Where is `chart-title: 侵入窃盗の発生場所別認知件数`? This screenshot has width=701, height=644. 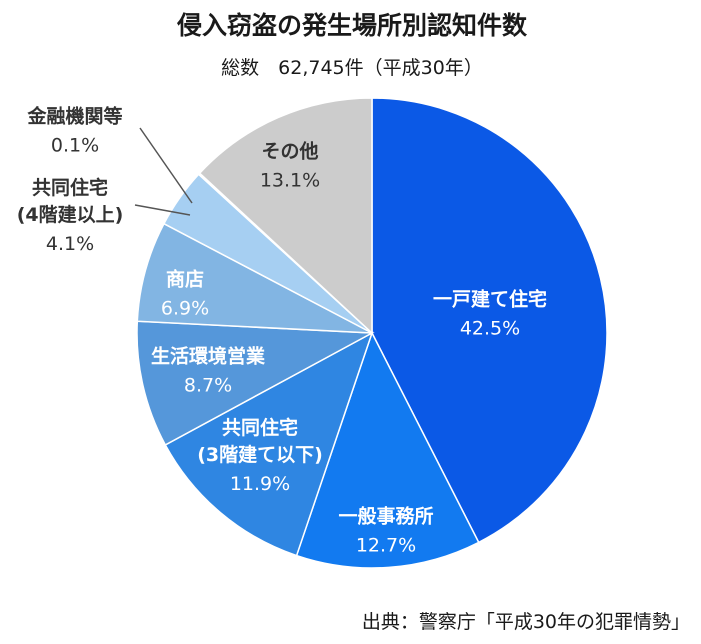
chart-title: 侵入窃盗の発生場所別認知件数 is located at coordinates (352, 25).